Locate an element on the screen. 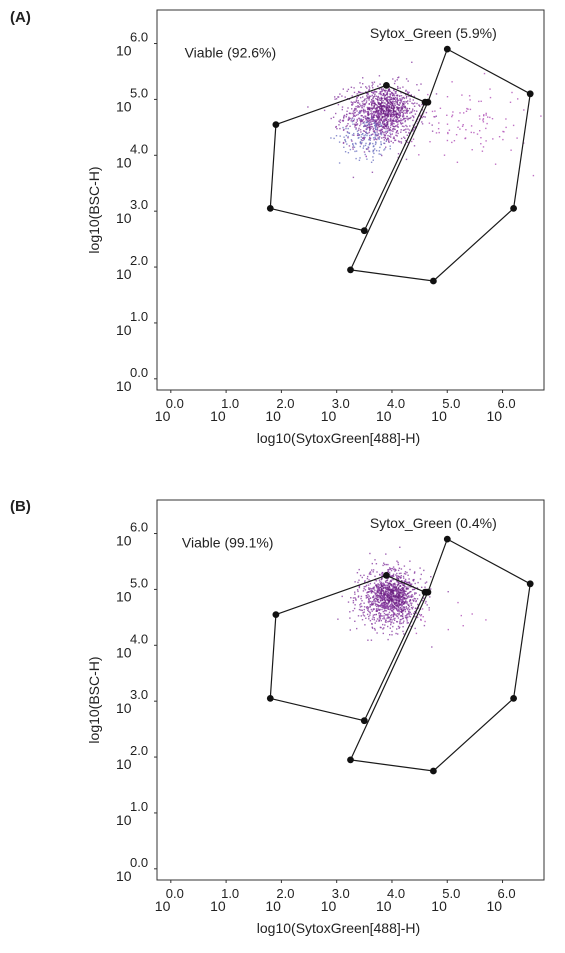 Image resolution: width=565 pixels, height=953 pixels. y-axis-label: log10(BSC-H) is located at coordinates (94, 209).